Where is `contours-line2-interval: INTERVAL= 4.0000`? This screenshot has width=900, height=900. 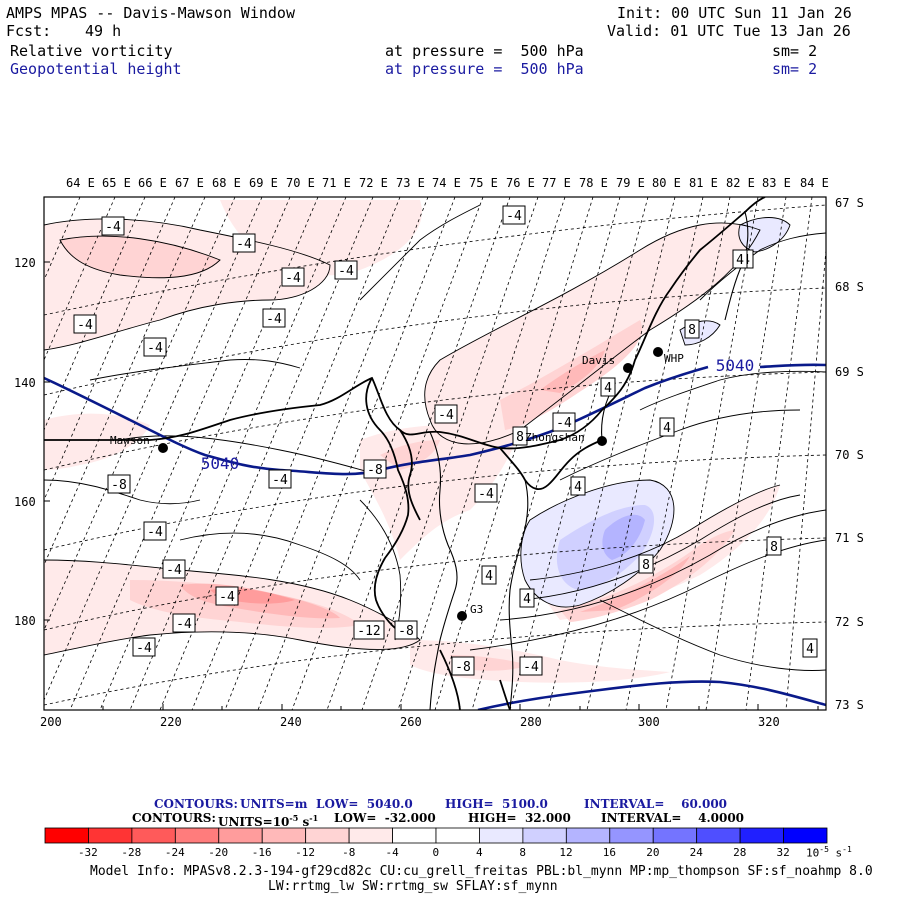 contours-line2-interval: INTERVAL= 4.0000 is located at coordinates (673, 818).